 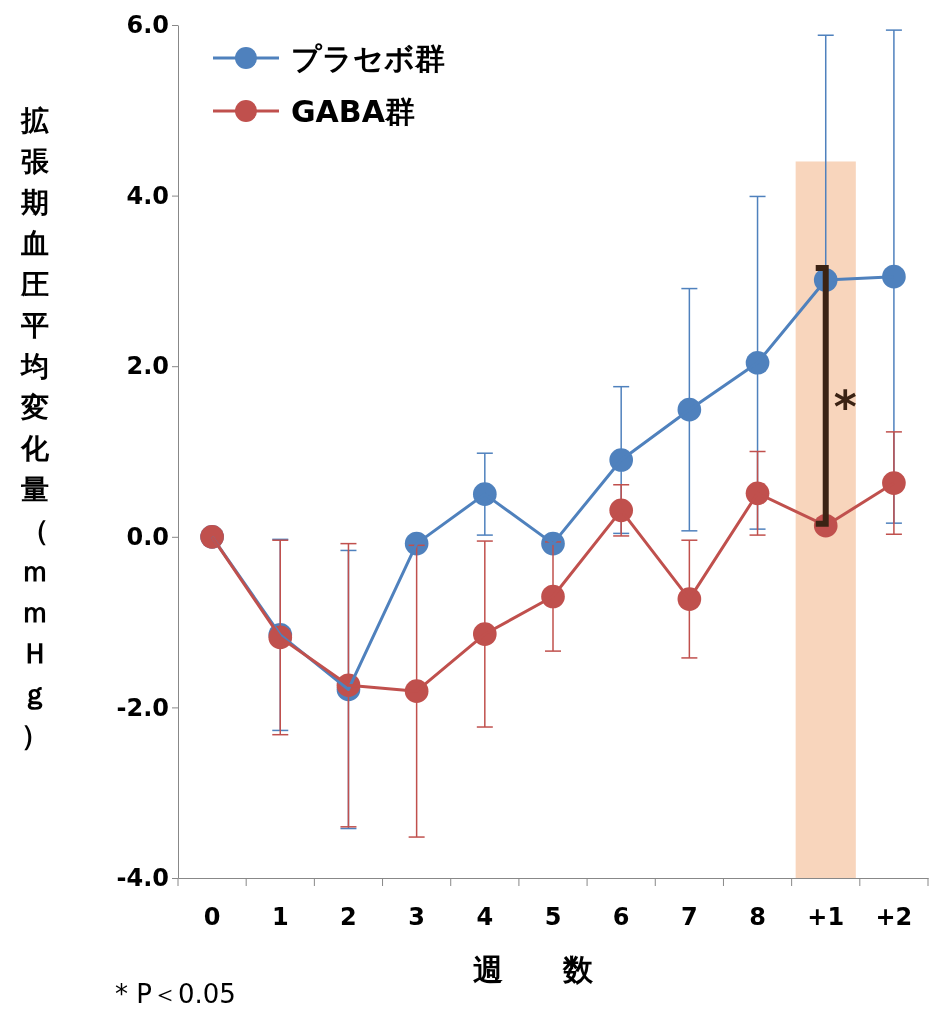 What do you see at coordinates (147, 195) in the screenshot?
I see `y-tick-label: 4.0` at bounding box center [147, 195].